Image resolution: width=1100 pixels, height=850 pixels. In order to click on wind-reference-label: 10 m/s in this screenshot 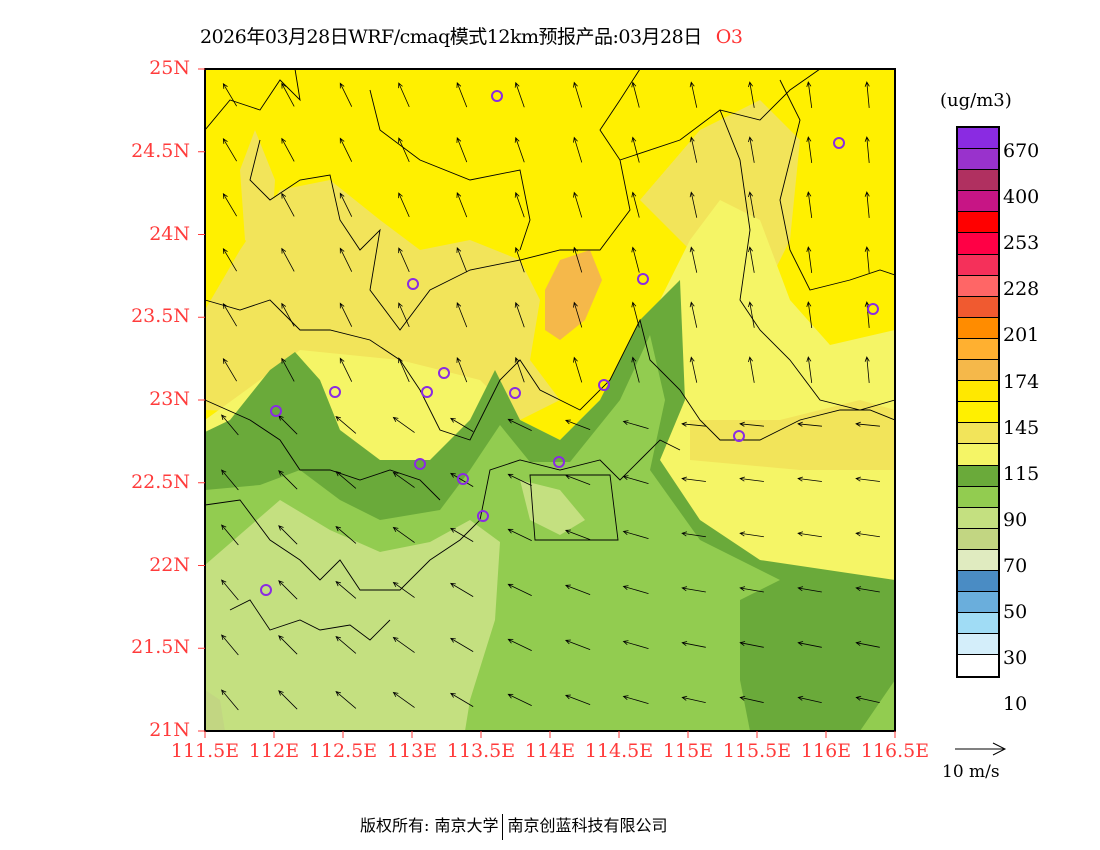, I will do `click(971, 772)`.